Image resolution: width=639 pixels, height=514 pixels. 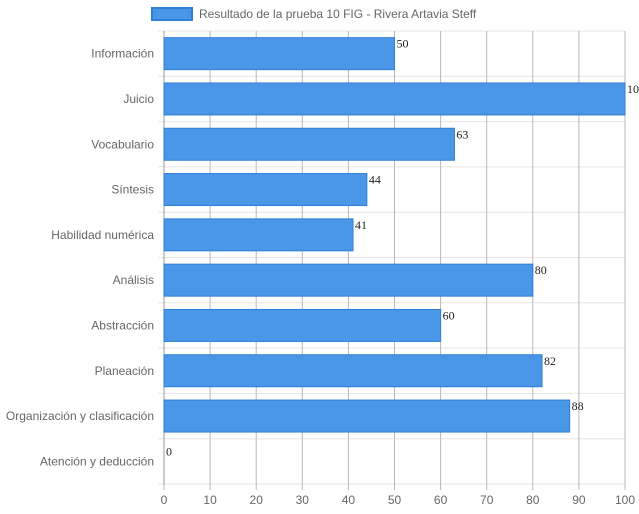 I want to click on legend-swatch, so click(x=172, y=14).